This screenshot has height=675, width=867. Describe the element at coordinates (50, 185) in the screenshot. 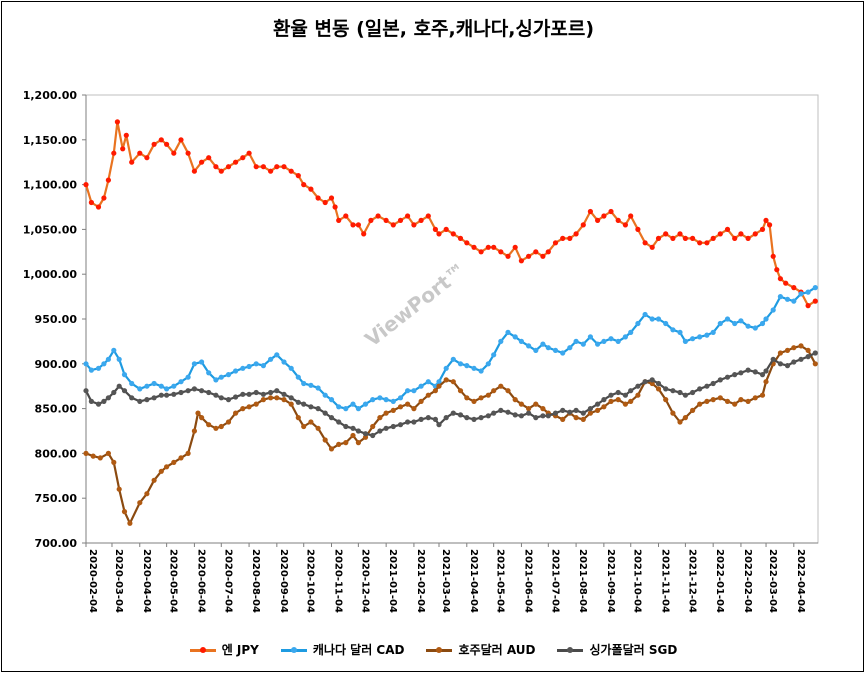

I see `y-tick-label: 1,100.00` at that location.